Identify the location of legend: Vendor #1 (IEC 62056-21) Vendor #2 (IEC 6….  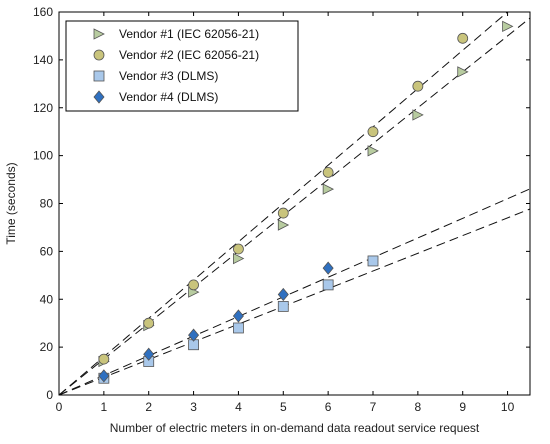
(182, 66).